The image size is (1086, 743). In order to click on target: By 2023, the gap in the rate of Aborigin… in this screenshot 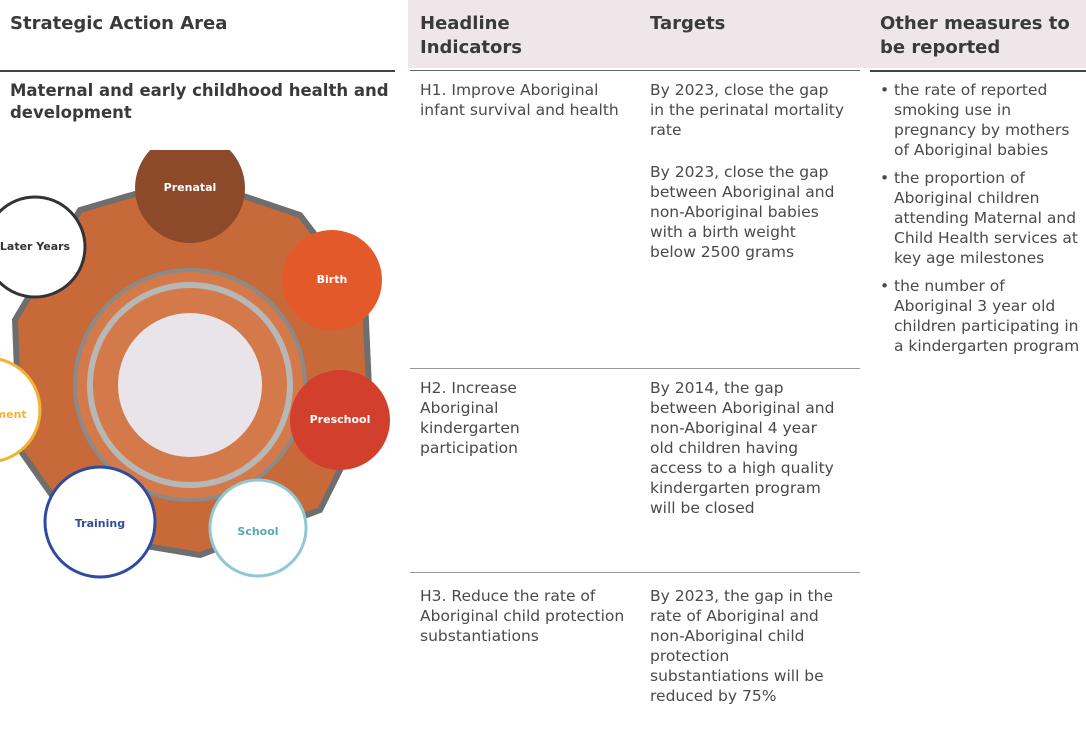, I will do `click(741, 646)`.